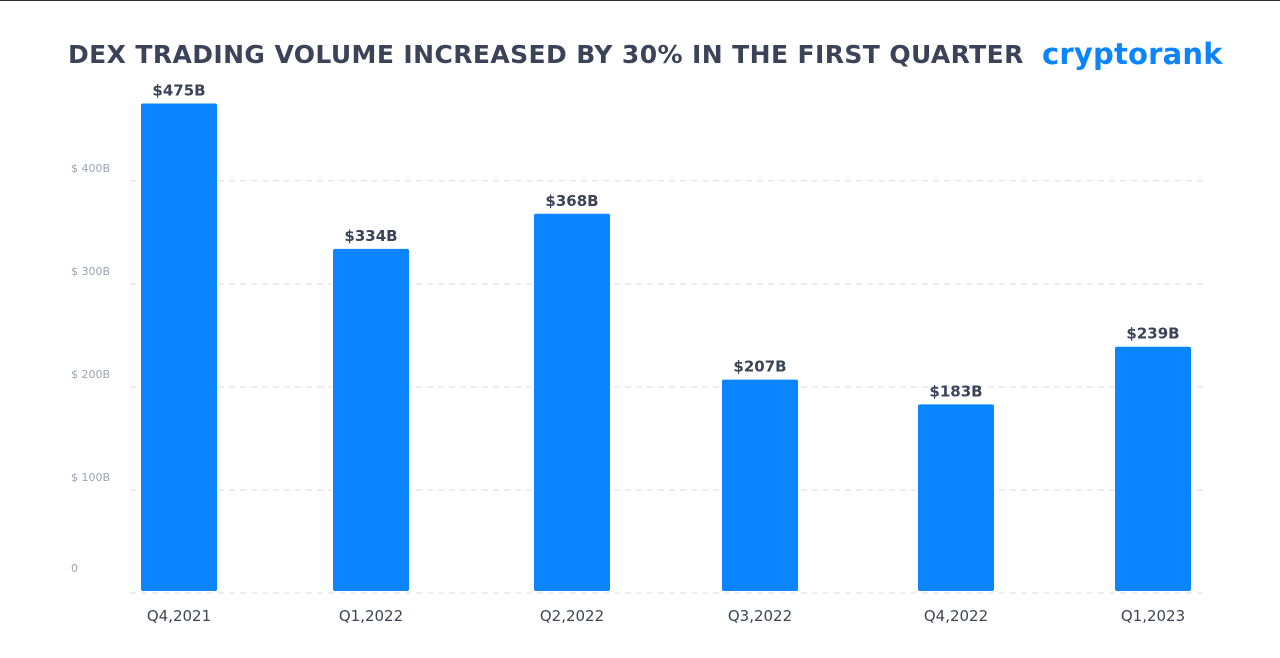  I want to click on bar-value-label: $239B, so click(1152, 334).